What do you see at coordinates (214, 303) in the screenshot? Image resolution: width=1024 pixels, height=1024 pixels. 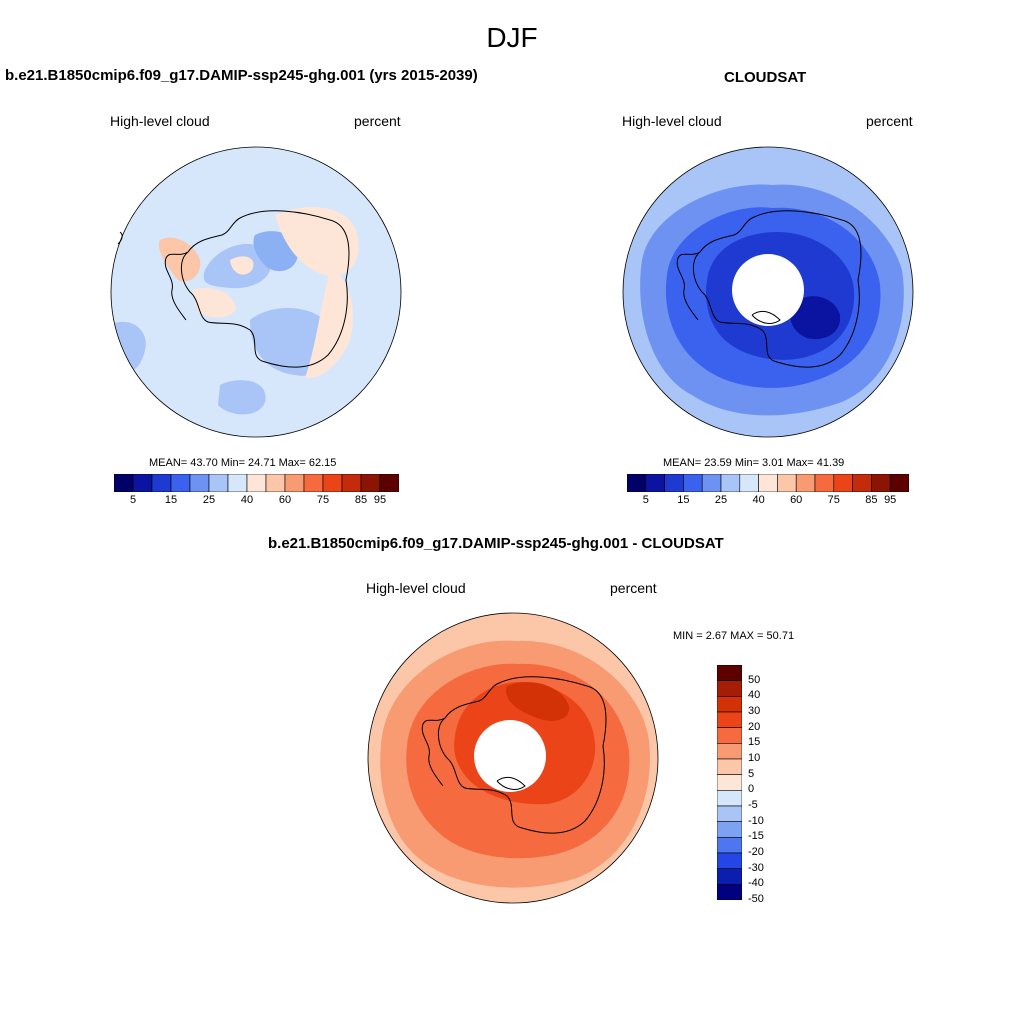 I see `model-contour-high-peninsula` at bounding box center [214, 303].